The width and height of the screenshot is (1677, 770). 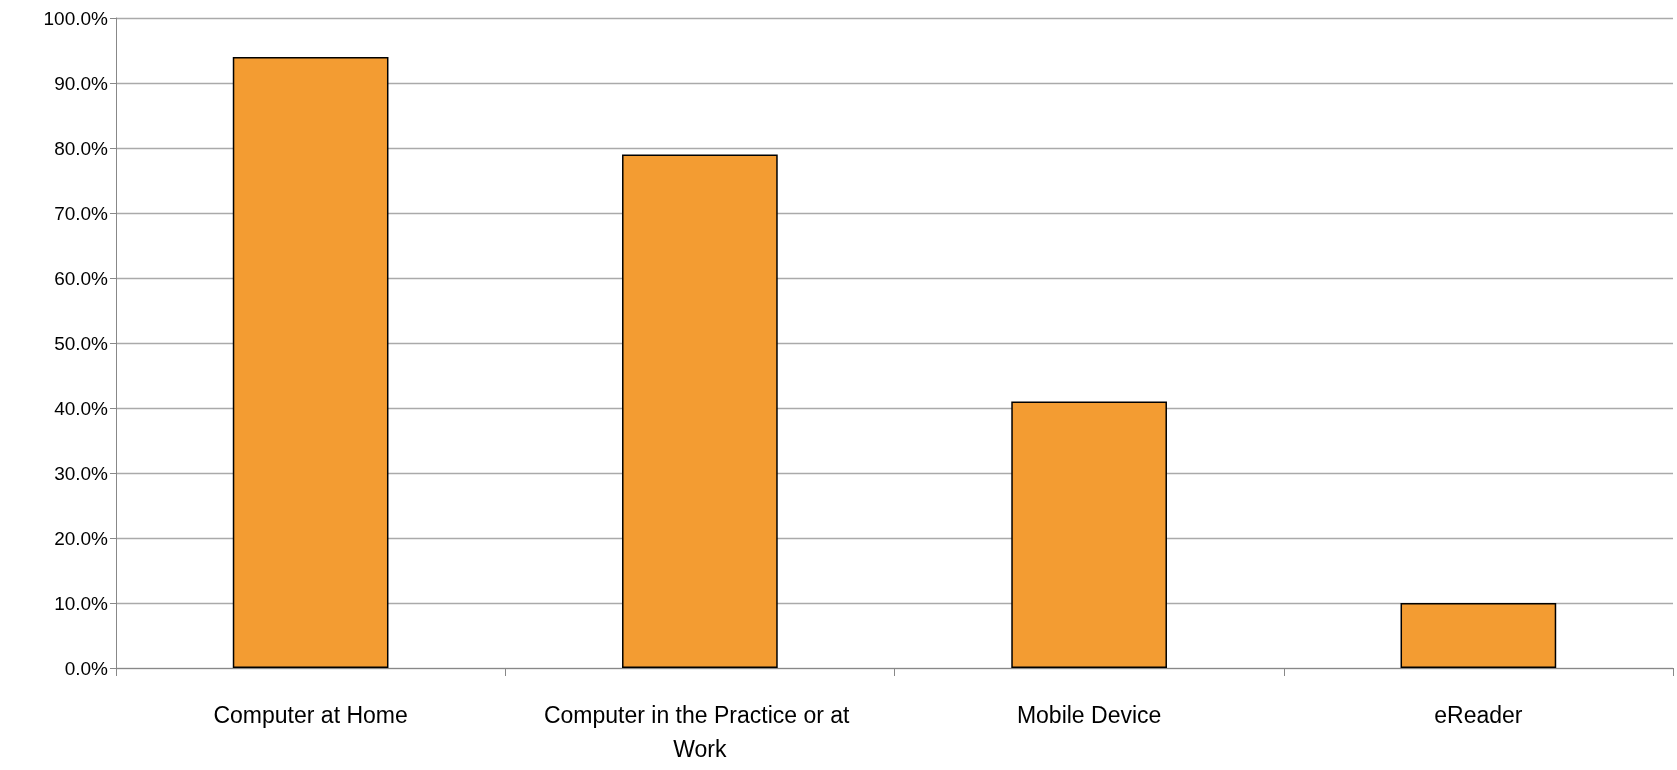 What do you see at coordinates (81, 408) in the screenshot?
I see `y-tick-label: 40.0%` at bounding box center [81, 408].